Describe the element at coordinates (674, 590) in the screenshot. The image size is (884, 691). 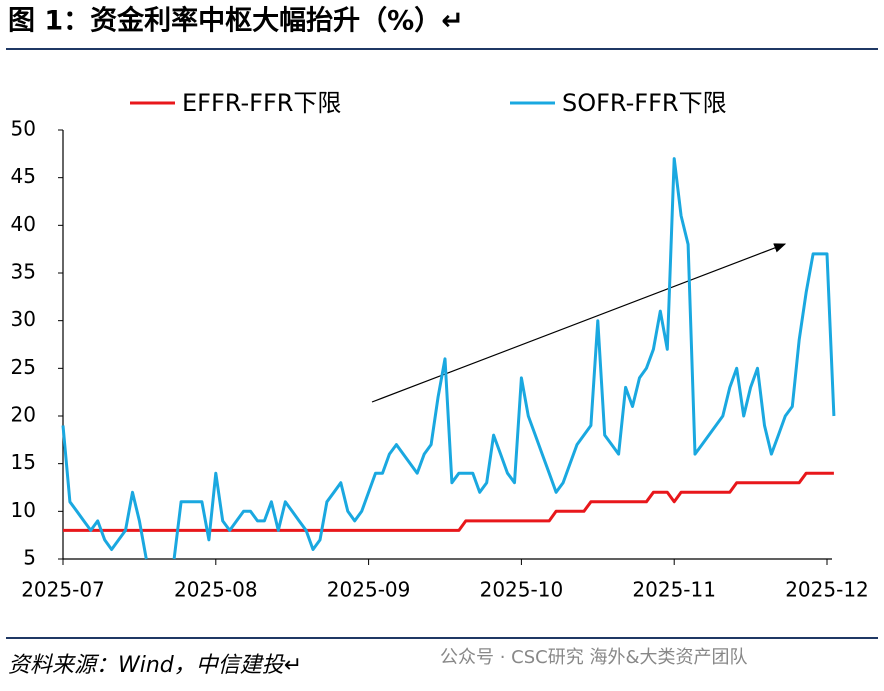
I see `x-tick-label: 2025-11` at that location.